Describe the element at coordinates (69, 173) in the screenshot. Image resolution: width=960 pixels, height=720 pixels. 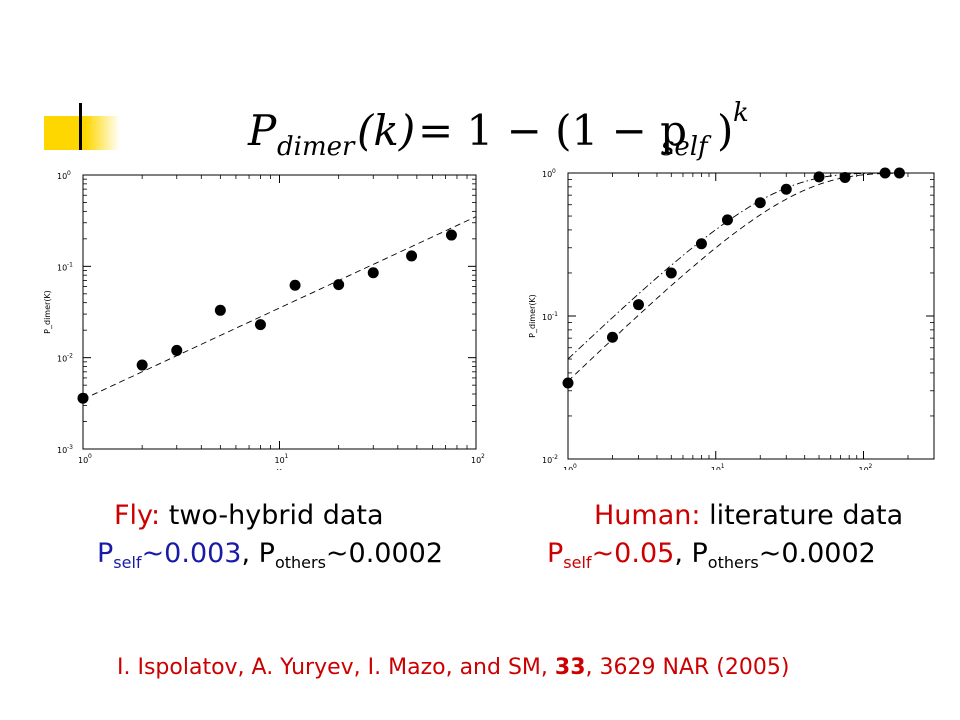
I see `fly-y-tick-exp: 0` at that location.